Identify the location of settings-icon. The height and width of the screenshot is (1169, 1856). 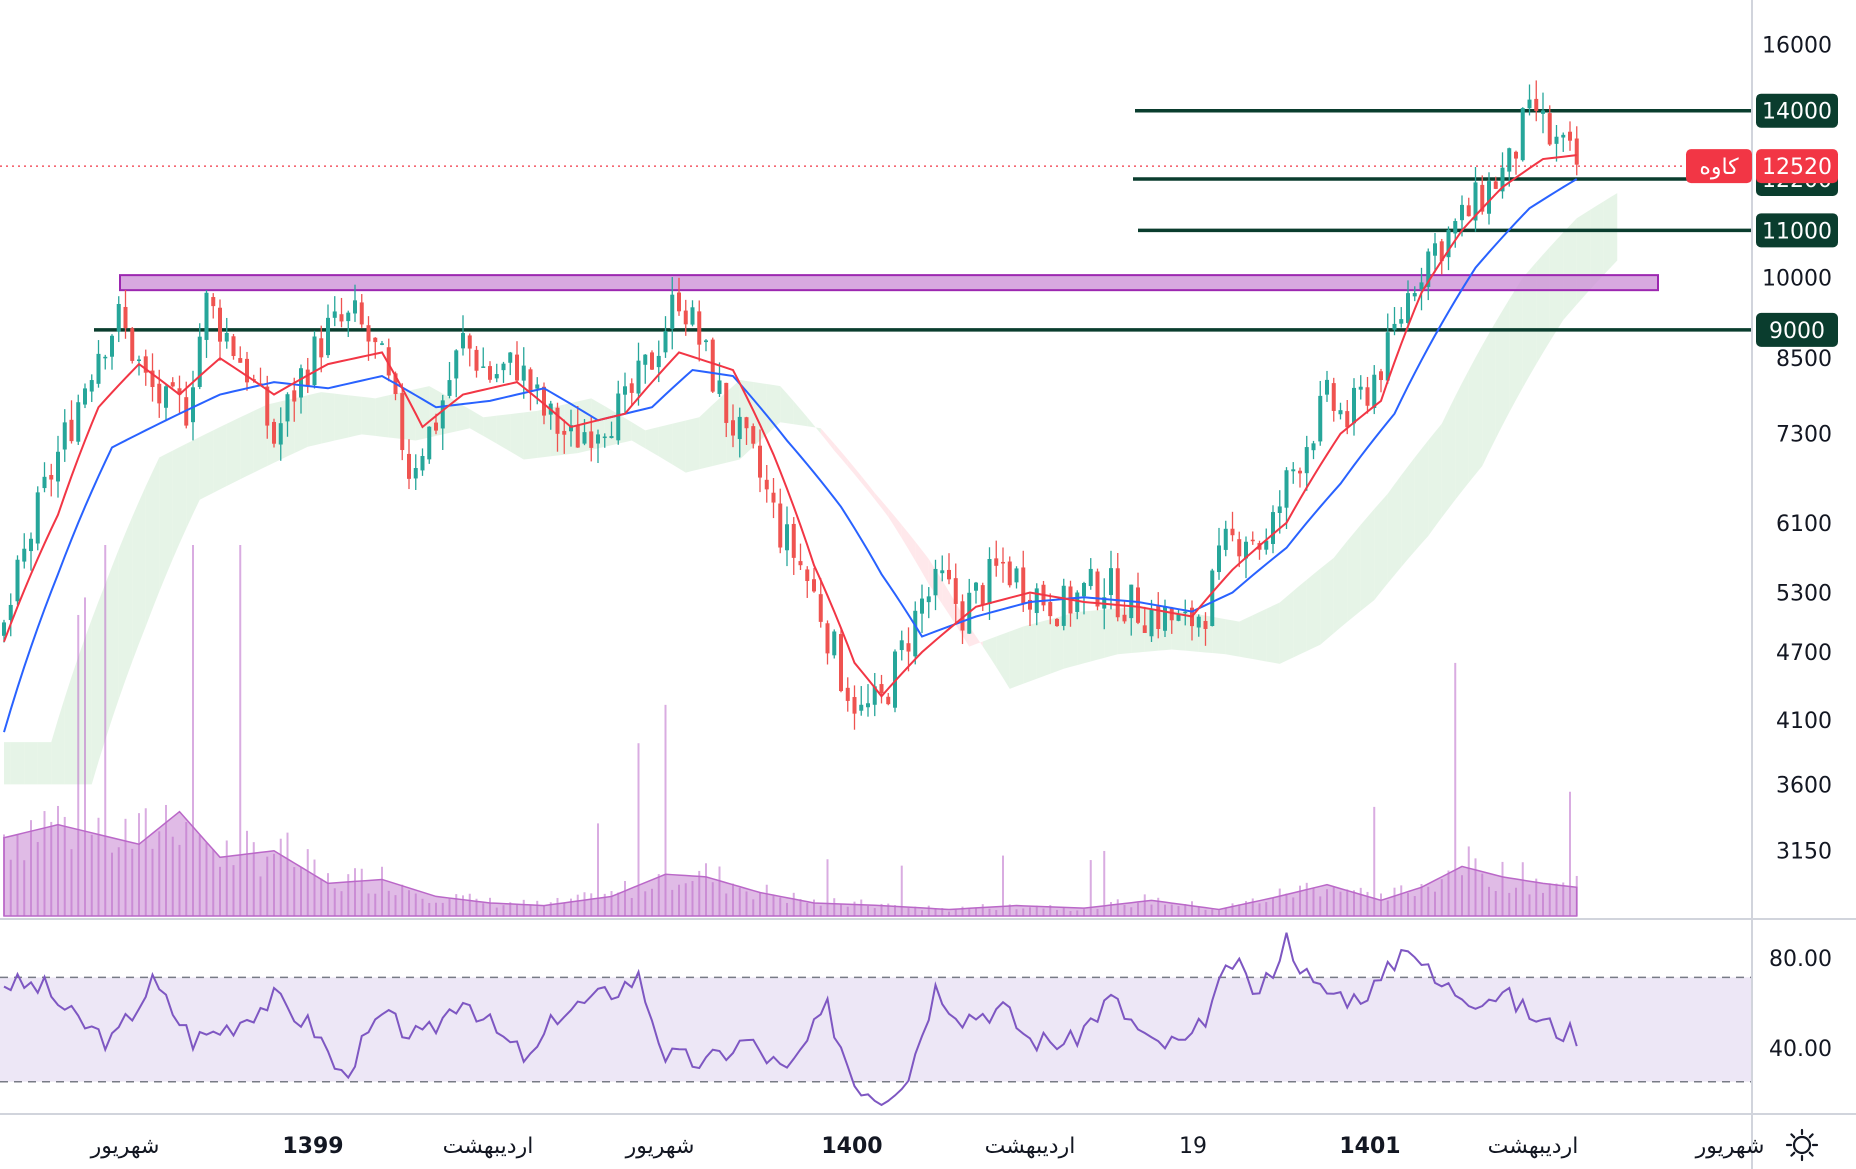
(1802, 1145).